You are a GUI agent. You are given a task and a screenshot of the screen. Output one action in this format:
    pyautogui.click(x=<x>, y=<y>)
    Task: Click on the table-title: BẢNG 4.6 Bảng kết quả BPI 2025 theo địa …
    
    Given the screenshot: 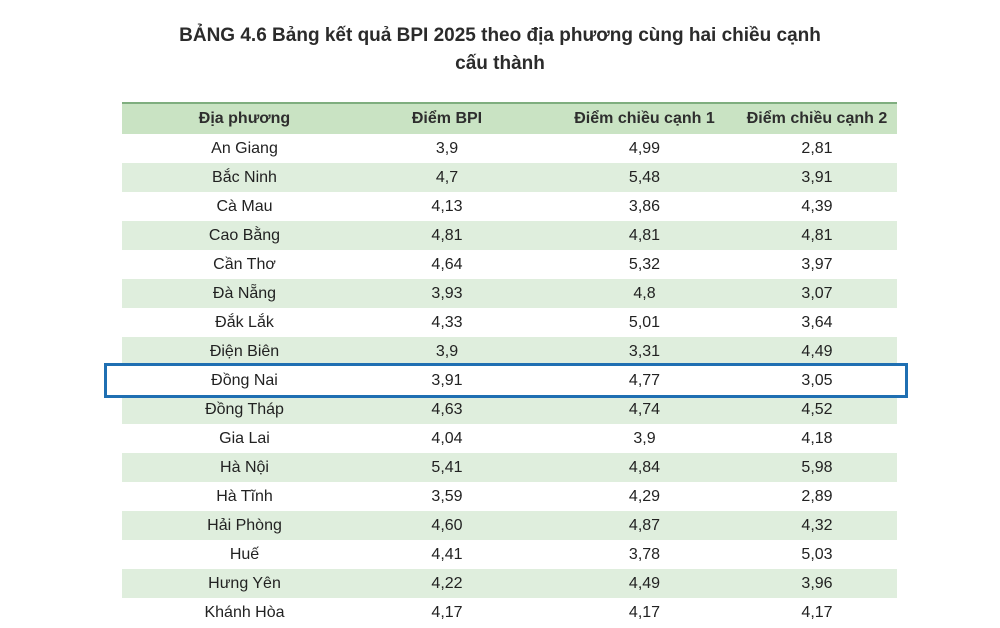 What is the action you would take?
    pyautogui.click(x=500, y=50)
    